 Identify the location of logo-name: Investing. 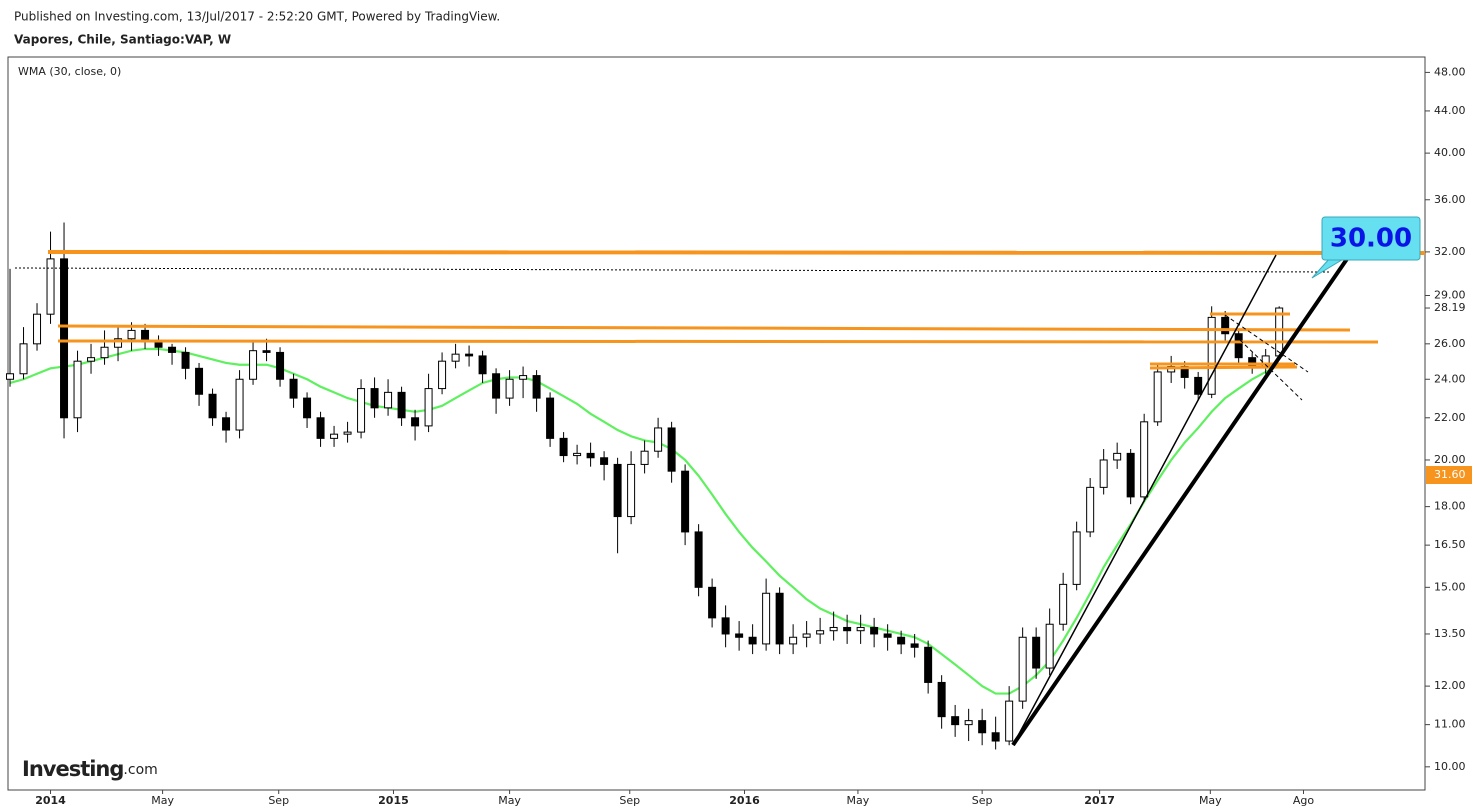
(72, 769).